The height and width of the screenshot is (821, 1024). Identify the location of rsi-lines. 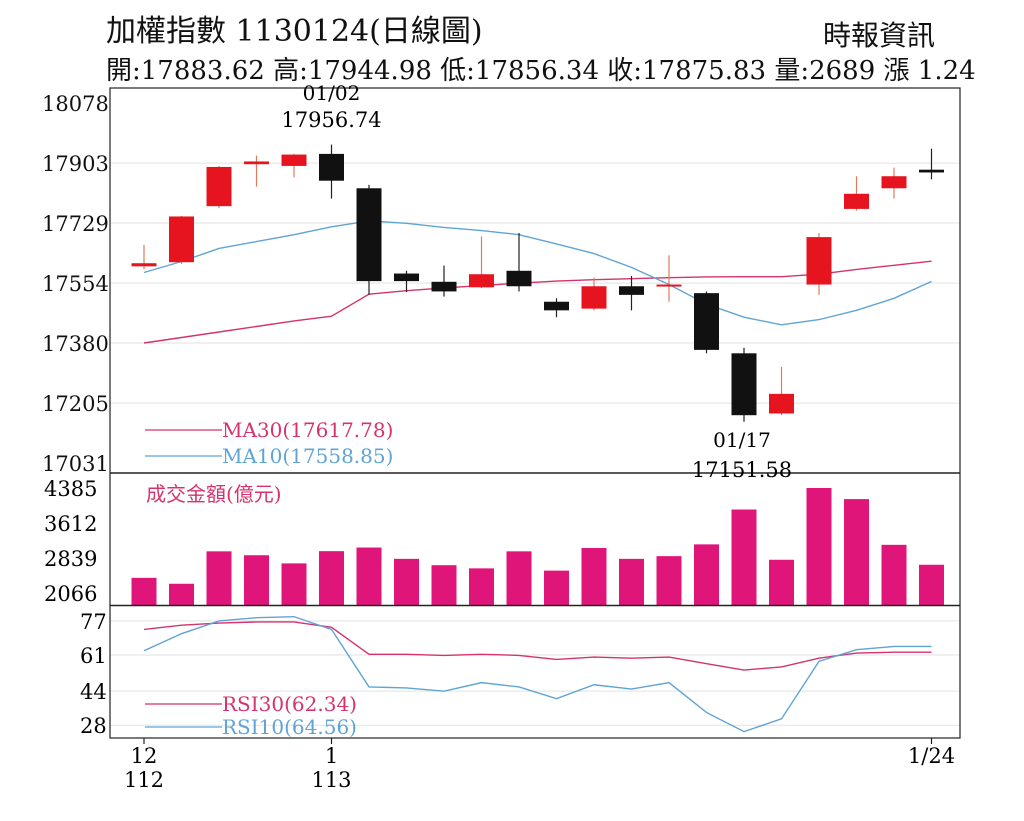
(537, 674).